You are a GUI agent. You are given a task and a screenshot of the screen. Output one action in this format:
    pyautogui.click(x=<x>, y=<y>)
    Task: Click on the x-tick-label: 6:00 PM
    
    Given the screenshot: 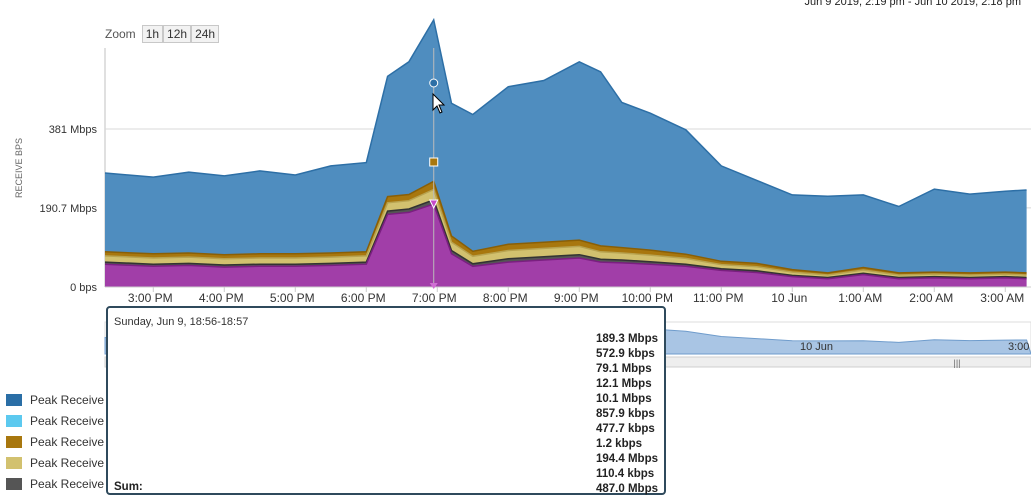 What is the action you would take?
    pyautogui.click(x=363, y=298)
    